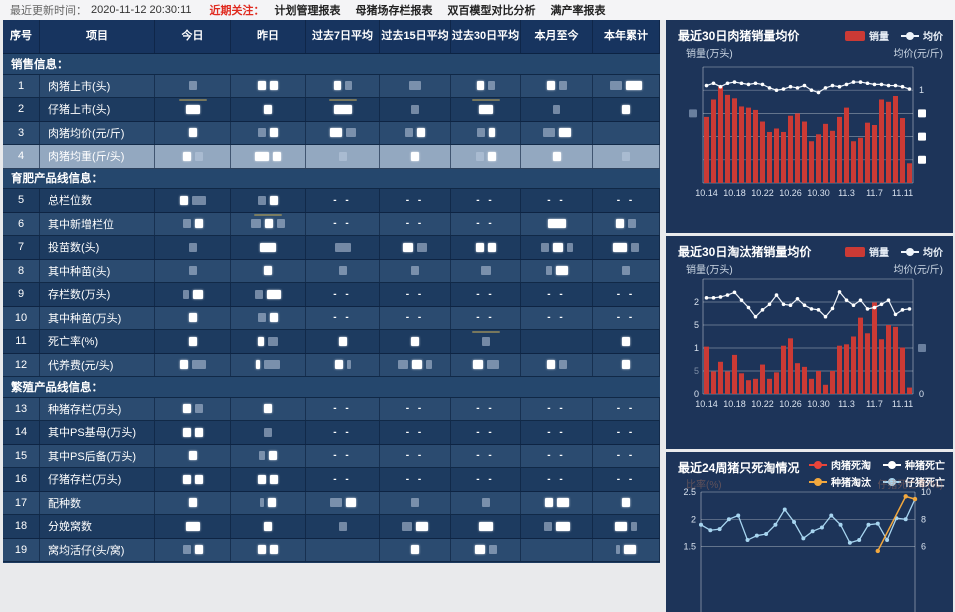  I want to click on table-row: 3 肉猪均价(元/斤), so click(331, 133).